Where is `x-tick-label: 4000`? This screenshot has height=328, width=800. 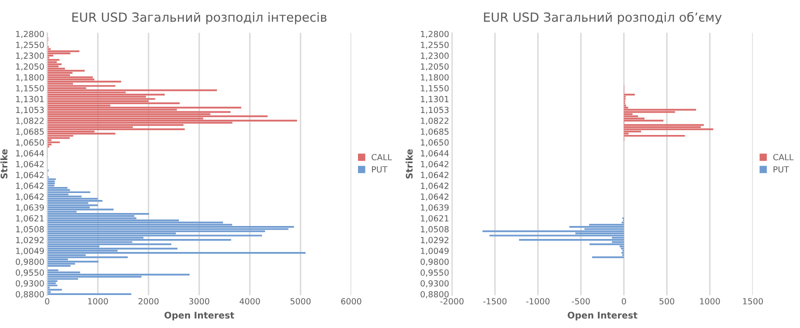
x-tick-label: 4000 is located at coordinates (250, 301).